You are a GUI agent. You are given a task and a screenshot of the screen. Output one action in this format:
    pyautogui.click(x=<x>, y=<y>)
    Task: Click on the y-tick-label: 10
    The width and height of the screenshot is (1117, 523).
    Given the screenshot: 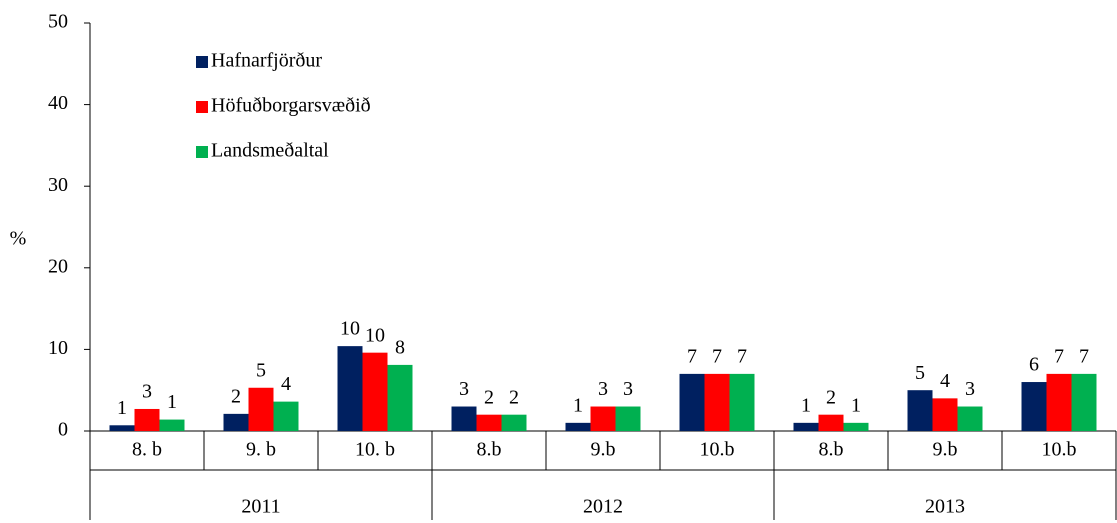 What is the action you would take?
    pyautogui.click(x=58, y=348)
    